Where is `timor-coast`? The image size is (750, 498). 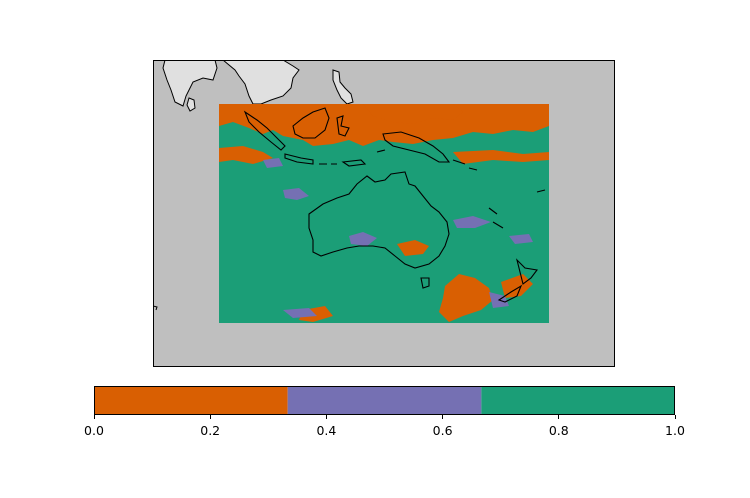 timor-coast is located at coordinates (354, 163).